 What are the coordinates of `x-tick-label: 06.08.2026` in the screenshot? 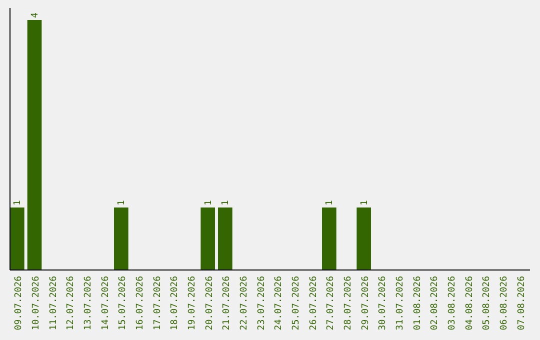 It's located at (505, 303).